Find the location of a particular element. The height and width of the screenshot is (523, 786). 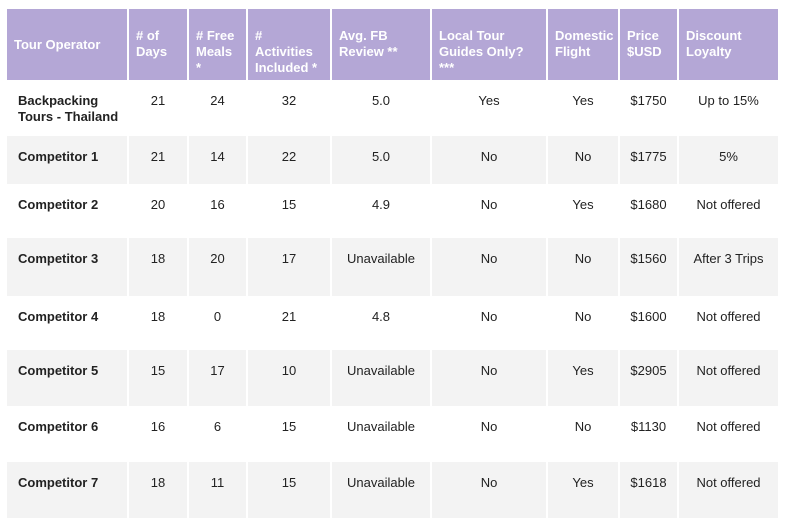

header-discount: Discount Loyalty is located at coordinates (728, 44).